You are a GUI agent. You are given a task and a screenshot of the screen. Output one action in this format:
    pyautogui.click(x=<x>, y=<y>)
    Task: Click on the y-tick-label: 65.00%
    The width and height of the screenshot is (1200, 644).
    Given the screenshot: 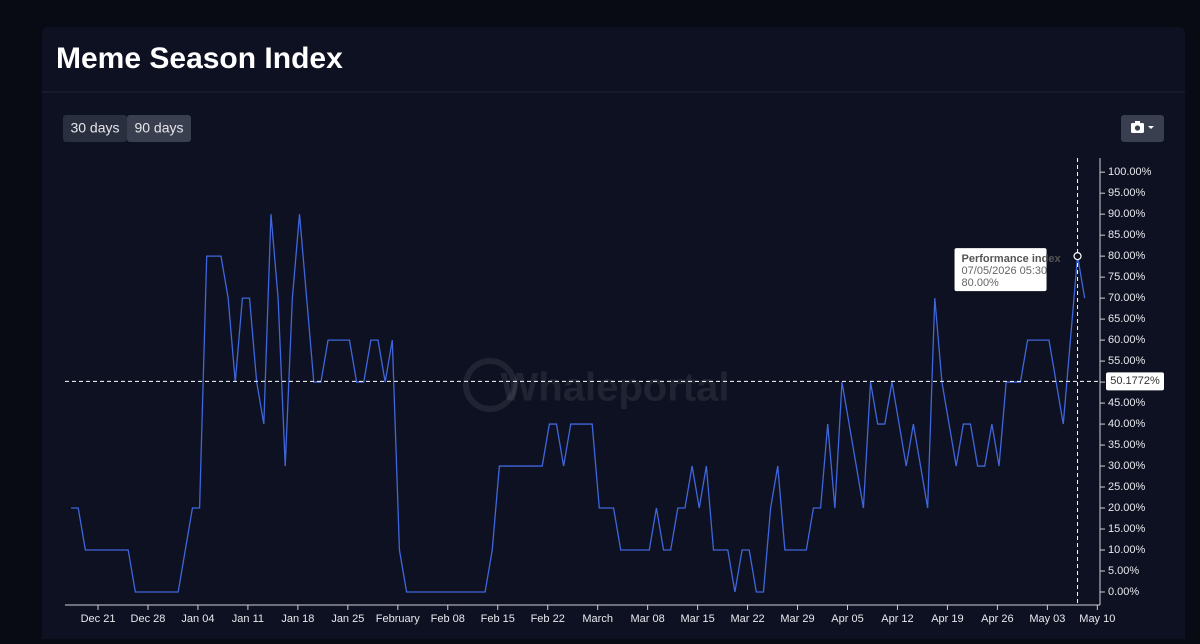 What is the action you would take?
    pyautogui.click(x=1127, y=319)
    